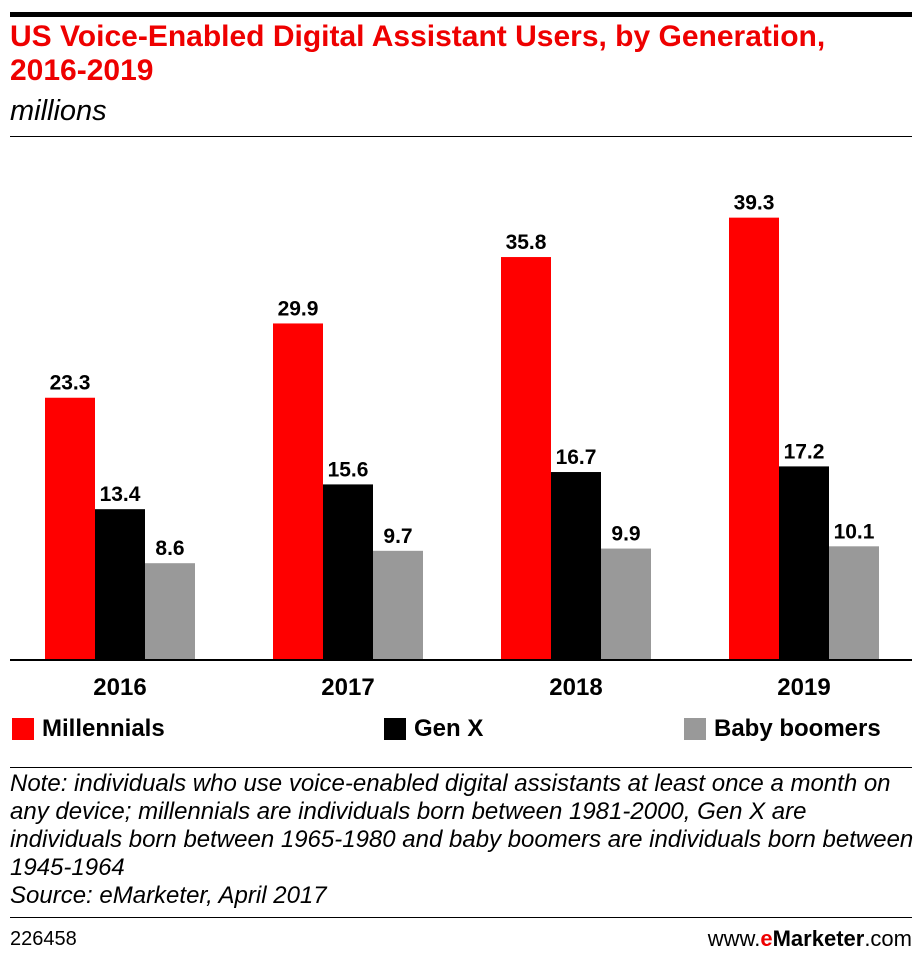 This screenshot has width=922, height=961. What do you see at coordinates (803, 687) in the screenshot?
I see `x-tick-label-2019: 2019` at bounding box center [803, 687].